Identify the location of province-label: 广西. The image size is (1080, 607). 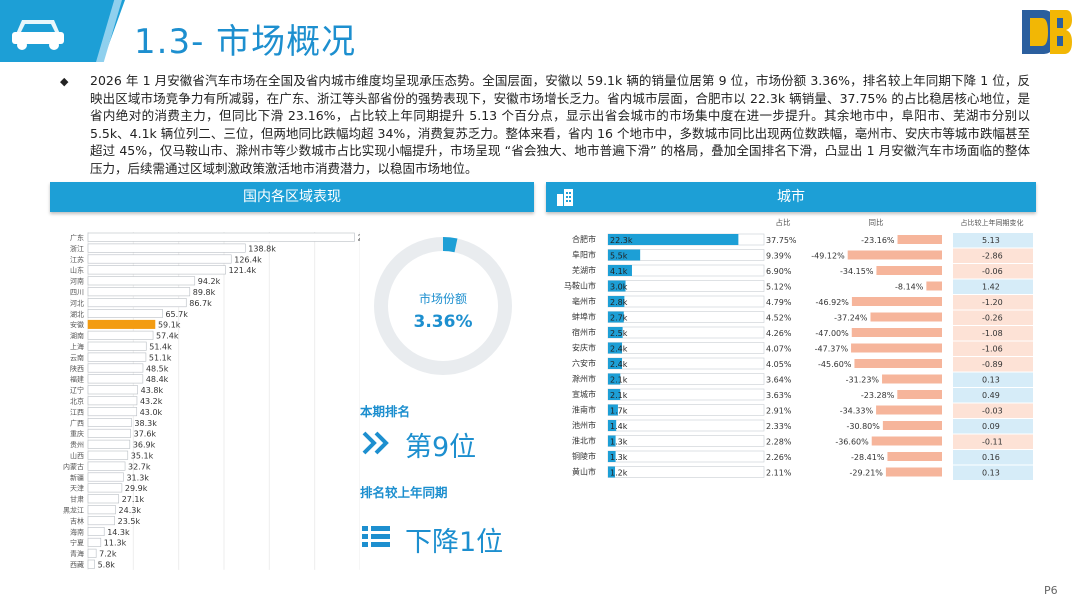
(77, 422).